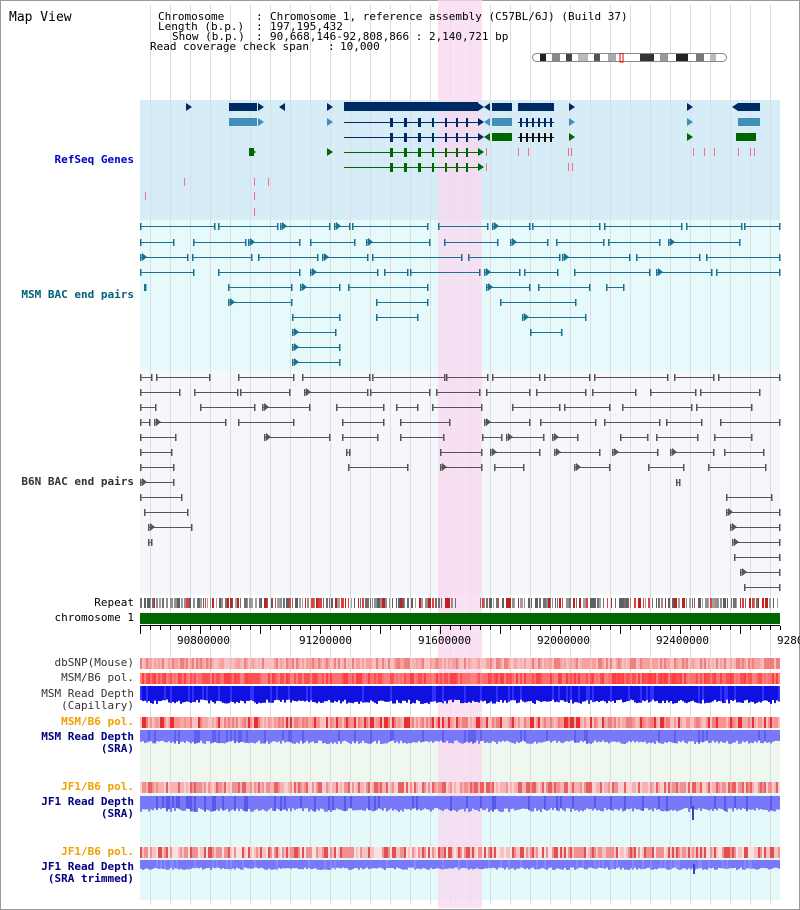  I want to click on track-label-jf1-b6-pol-2: JF1/B6 pol., so click(97, 851).